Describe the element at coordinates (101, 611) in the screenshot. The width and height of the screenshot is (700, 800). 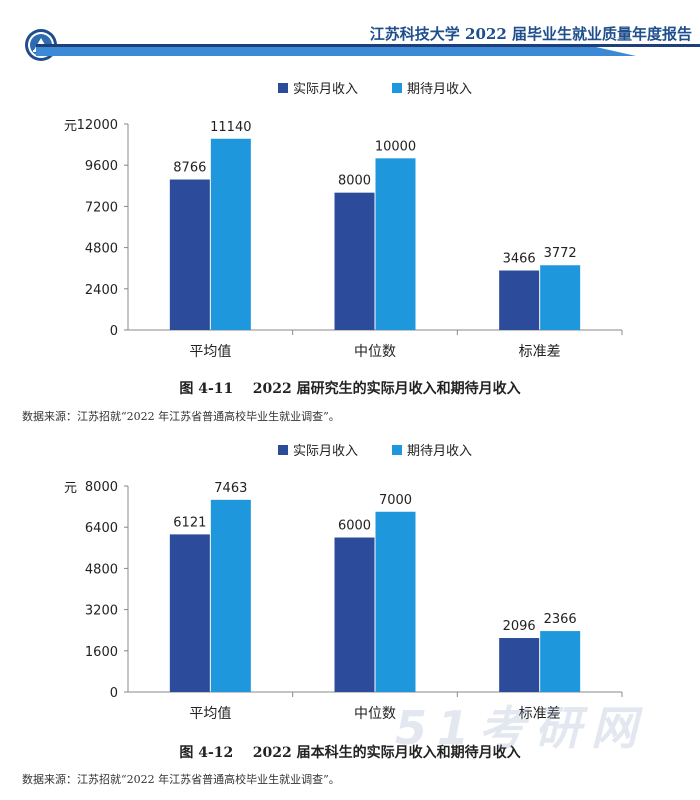
I see `y-tick-label: 3200` at that location.